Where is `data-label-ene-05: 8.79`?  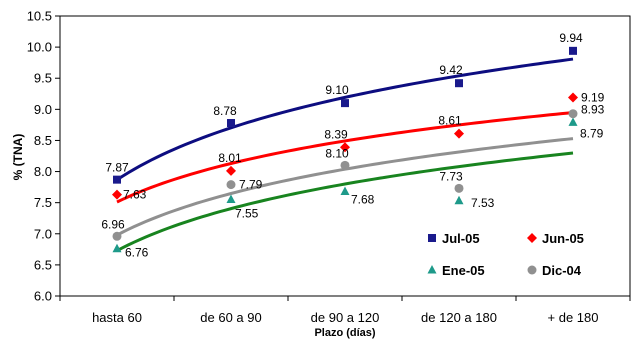 data-label-ene-05: 8.79 is located at coordinates (592, 133).